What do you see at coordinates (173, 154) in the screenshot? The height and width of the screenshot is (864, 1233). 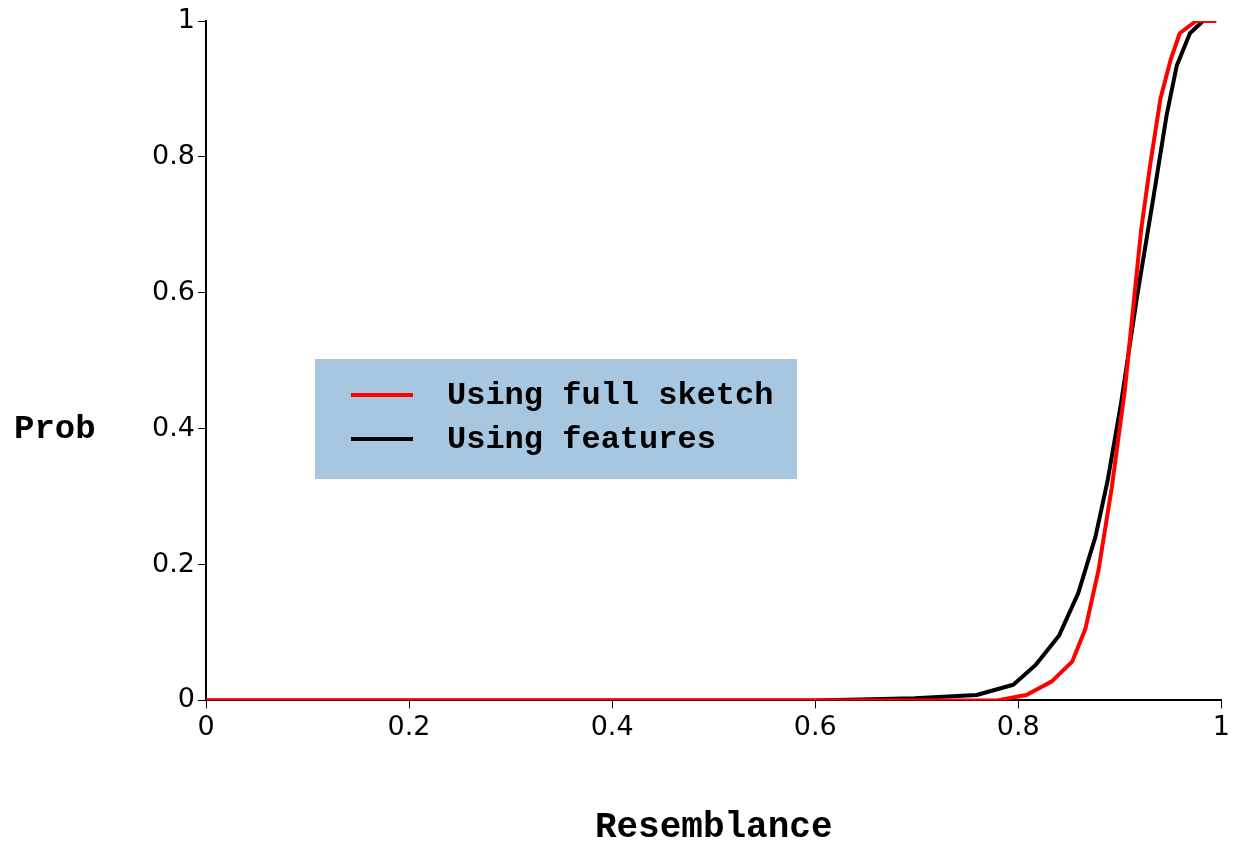 I see `y-tick-label: 0.8` at bounding box center [173, 154].